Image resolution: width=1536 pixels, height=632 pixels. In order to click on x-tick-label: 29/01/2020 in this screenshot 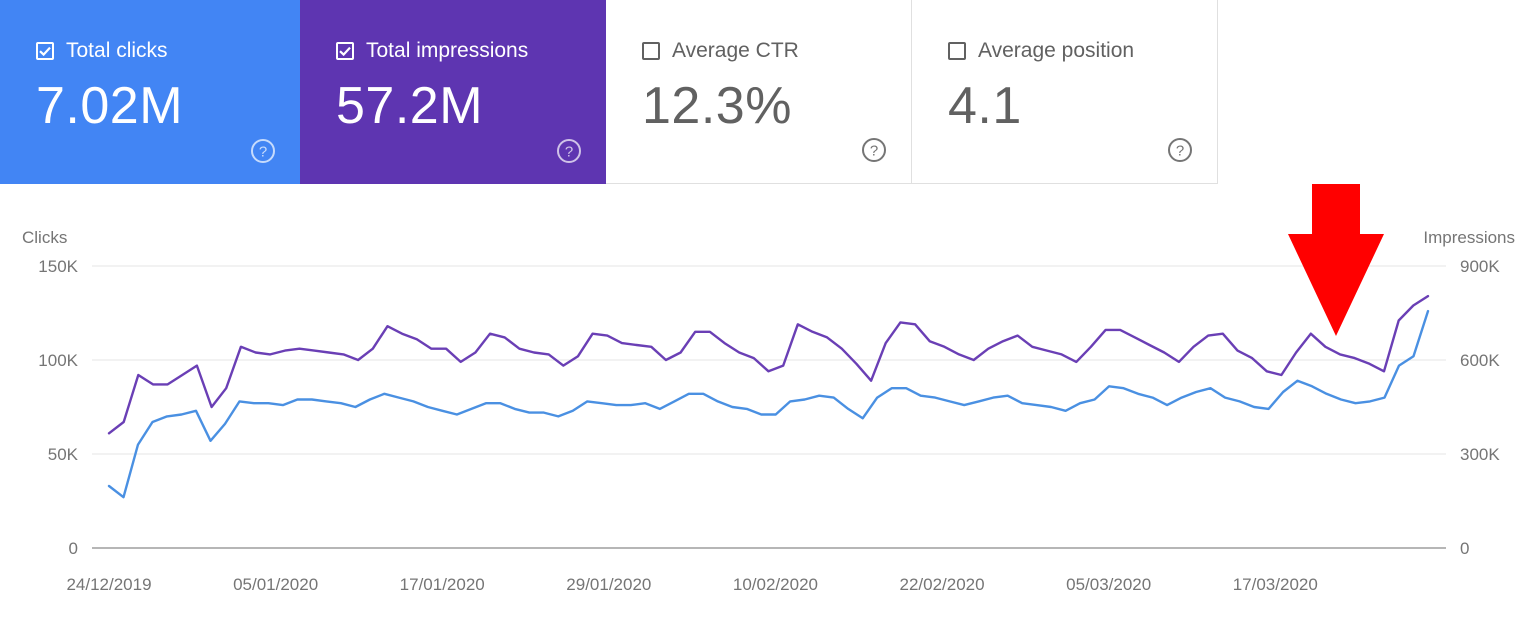, I will do `click(608, 584)`.